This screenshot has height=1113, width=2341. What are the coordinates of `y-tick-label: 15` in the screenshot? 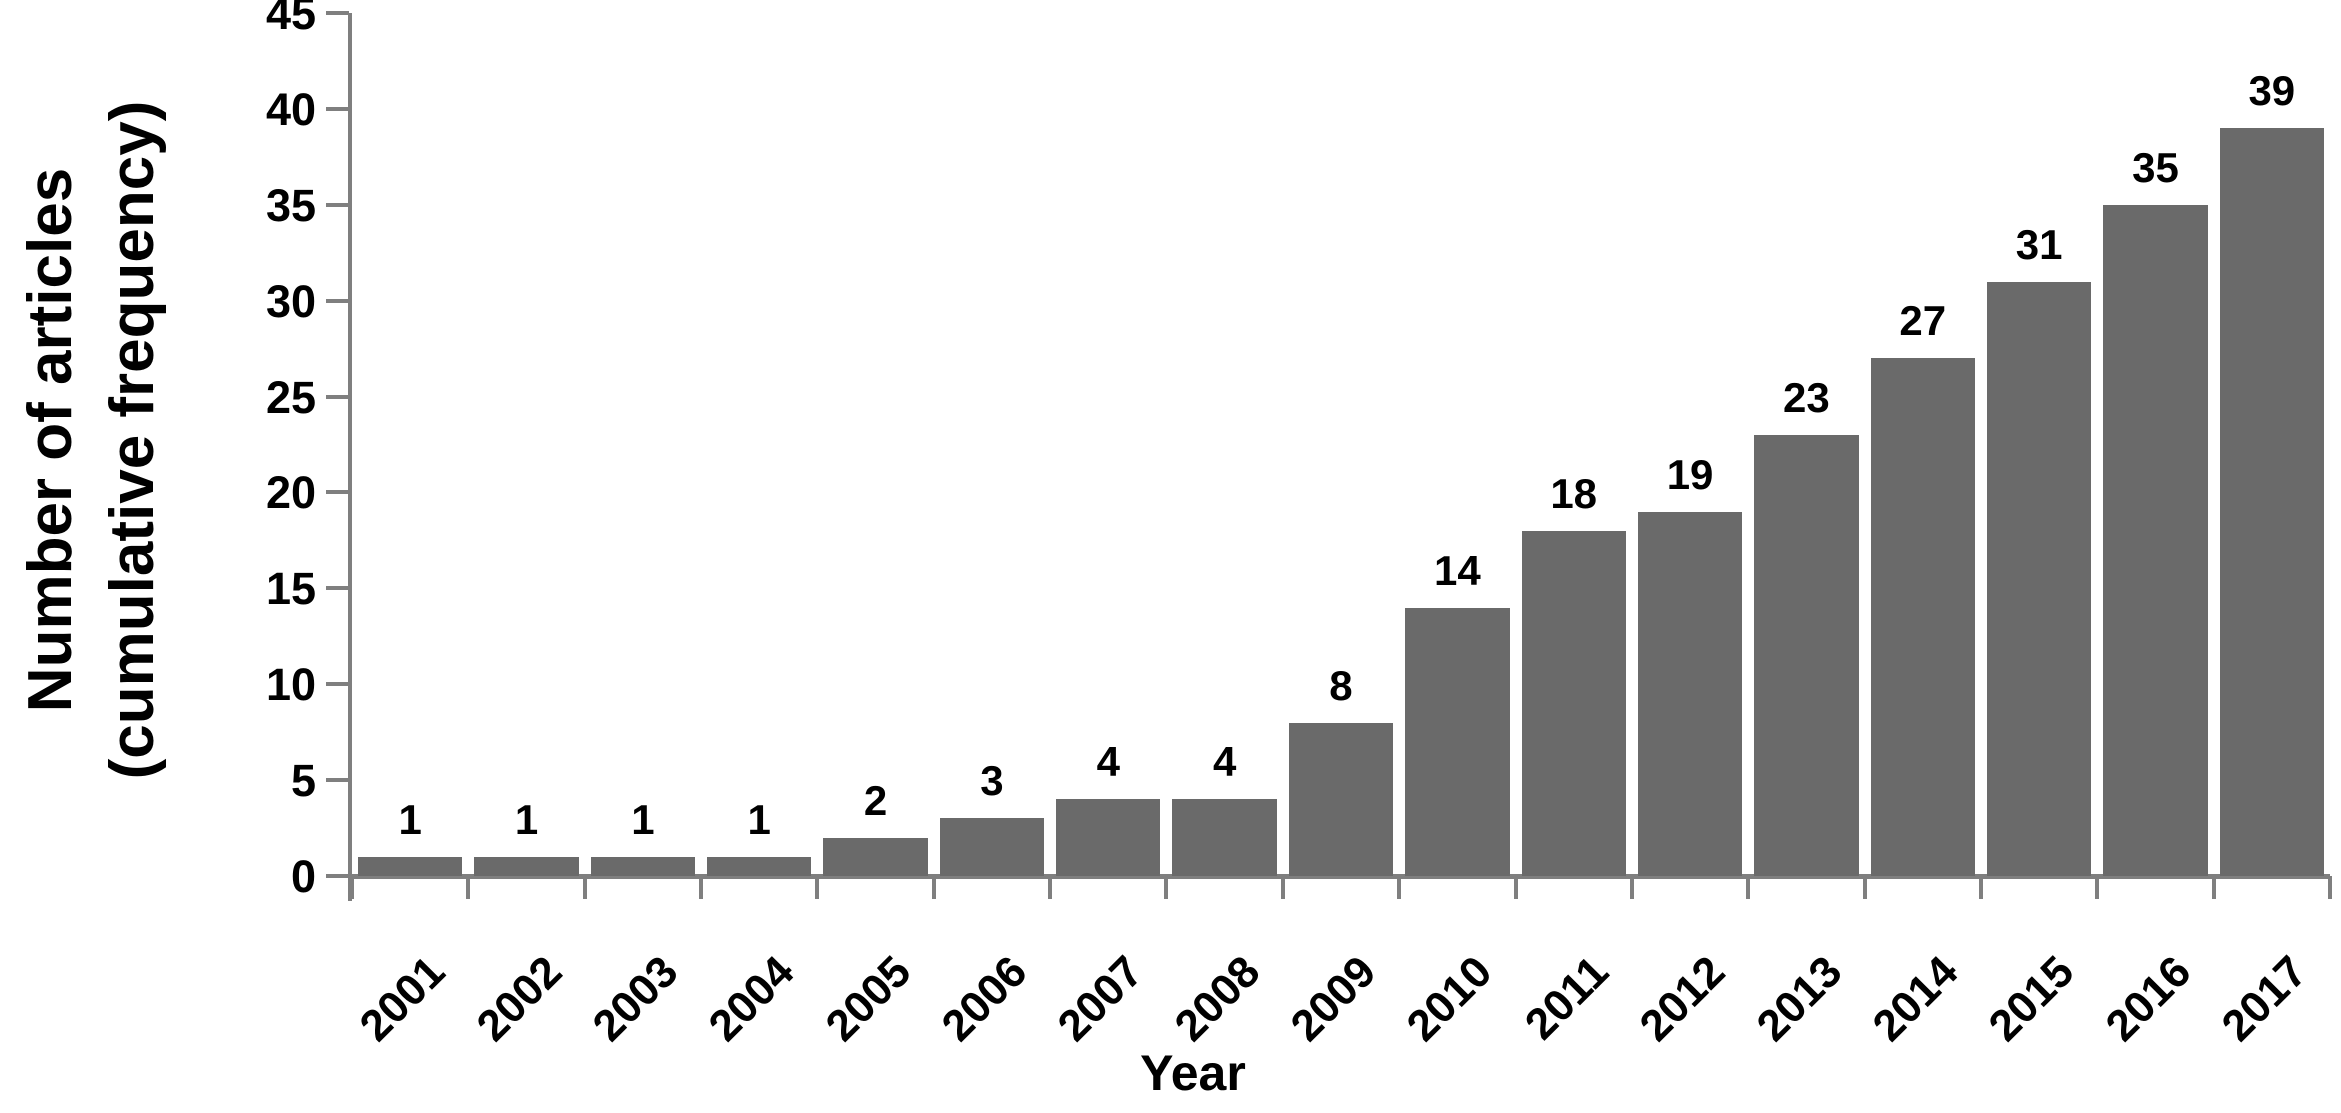 It's located at (290, 589).